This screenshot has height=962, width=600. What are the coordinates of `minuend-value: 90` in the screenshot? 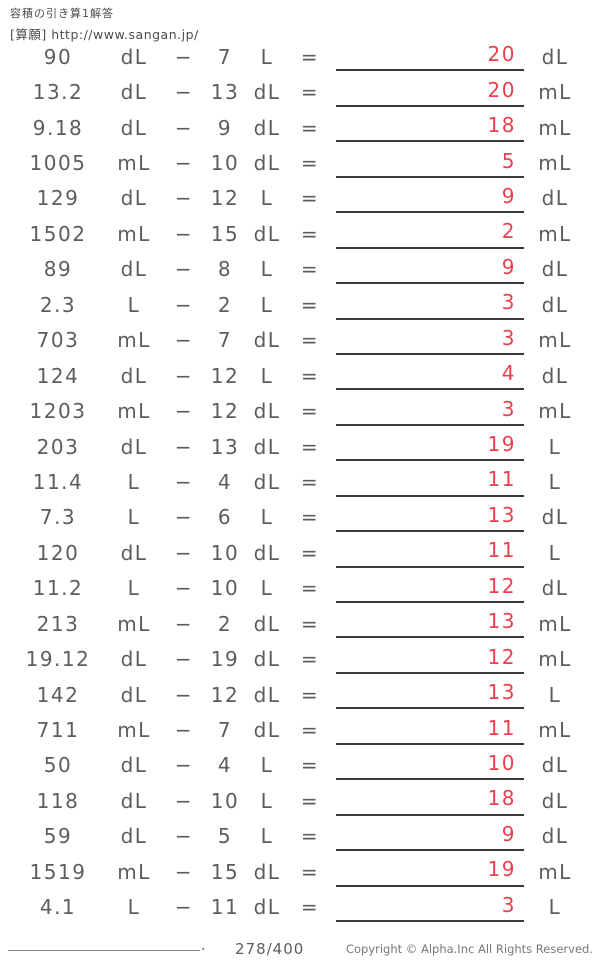 It's located at (58, 56).